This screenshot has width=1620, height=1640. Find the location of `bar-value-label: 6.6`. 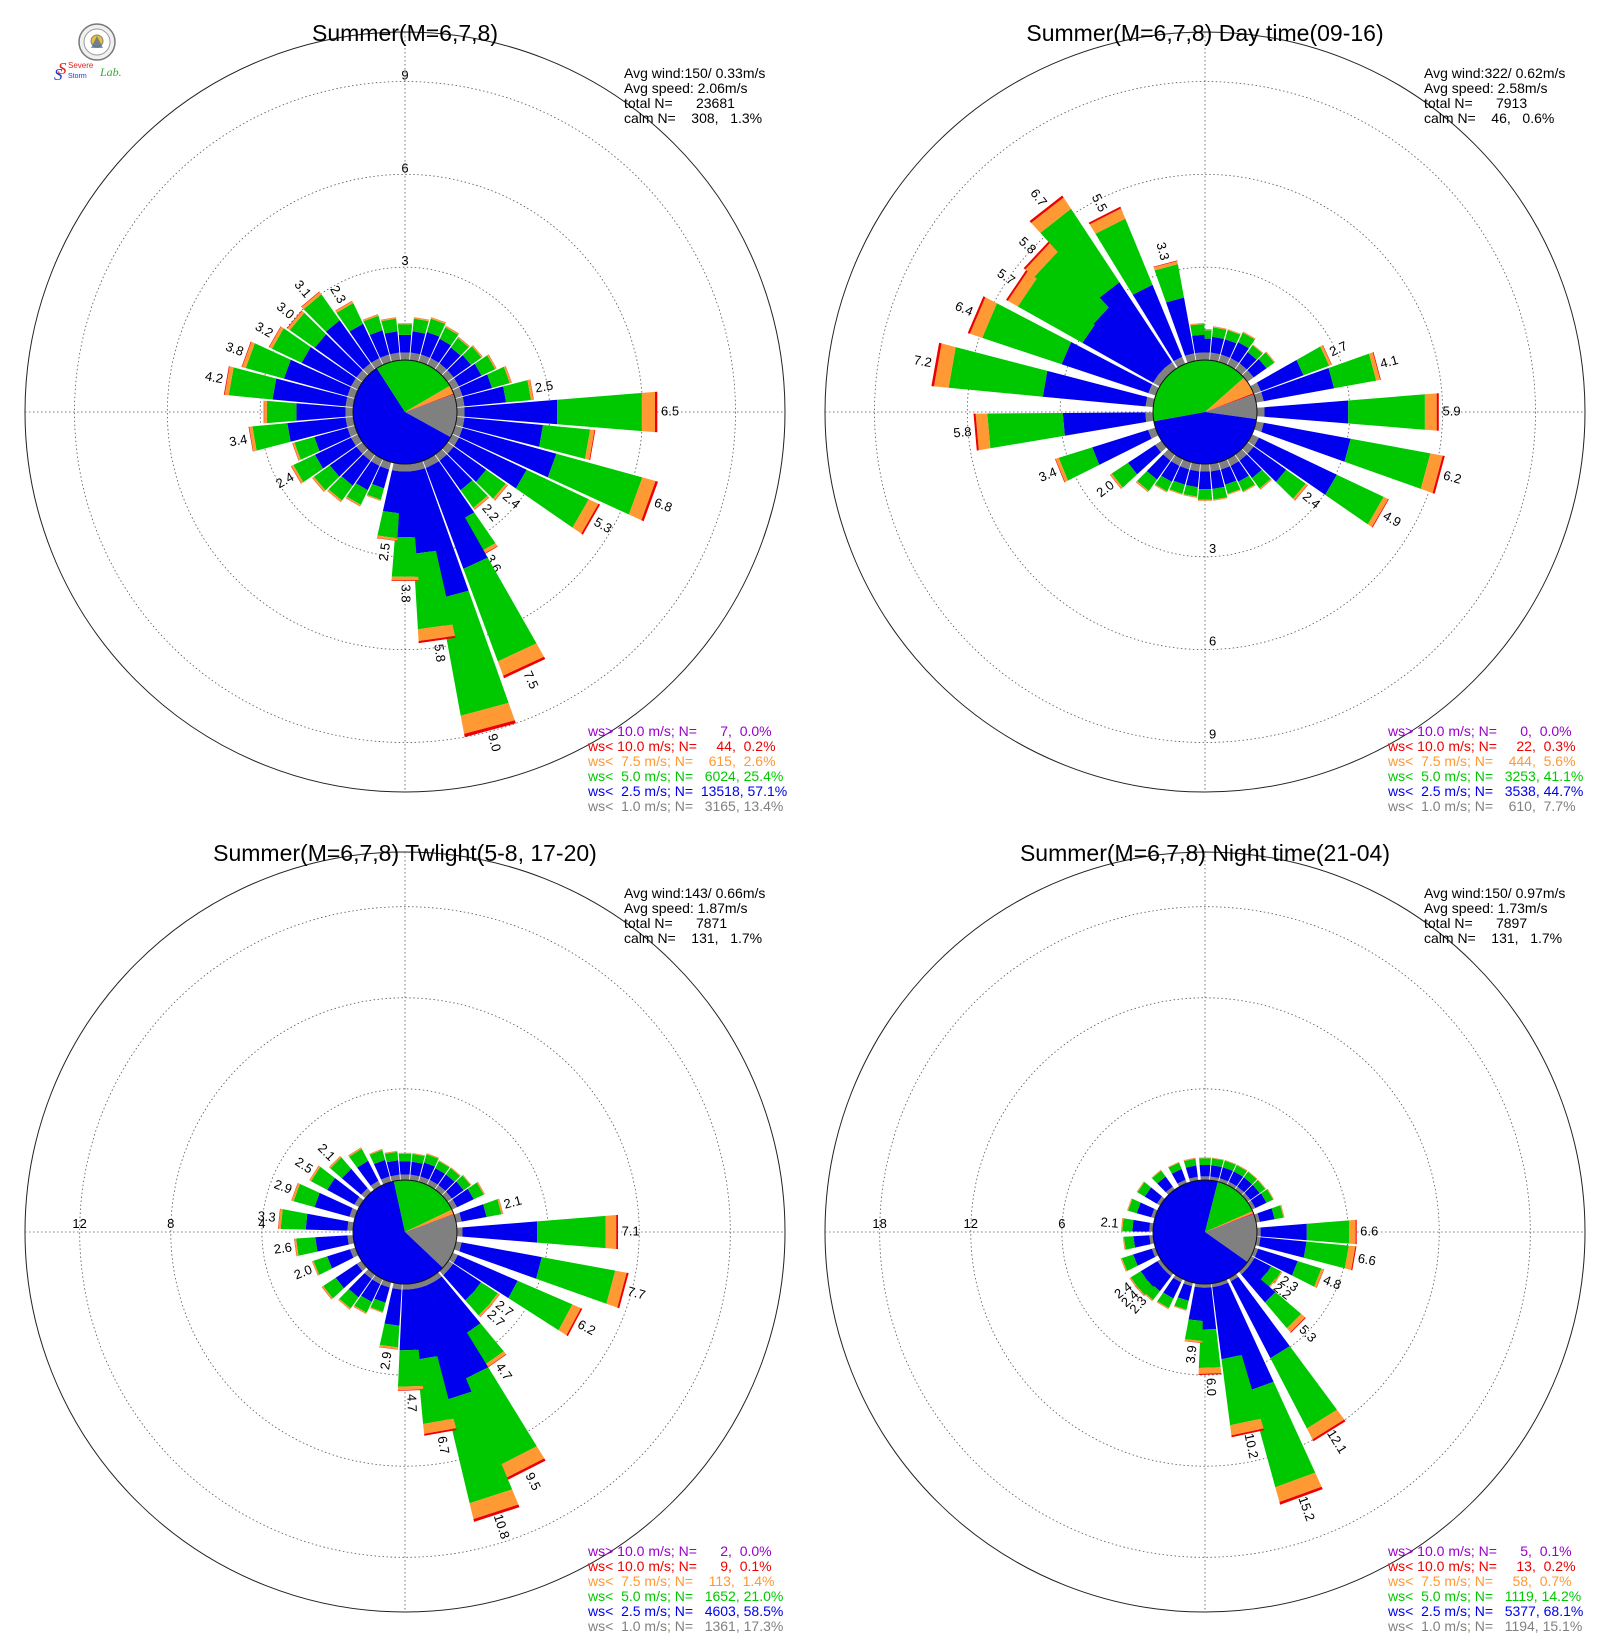

bar-value-label: 6.6 is located at coordinates (1367, 1259).